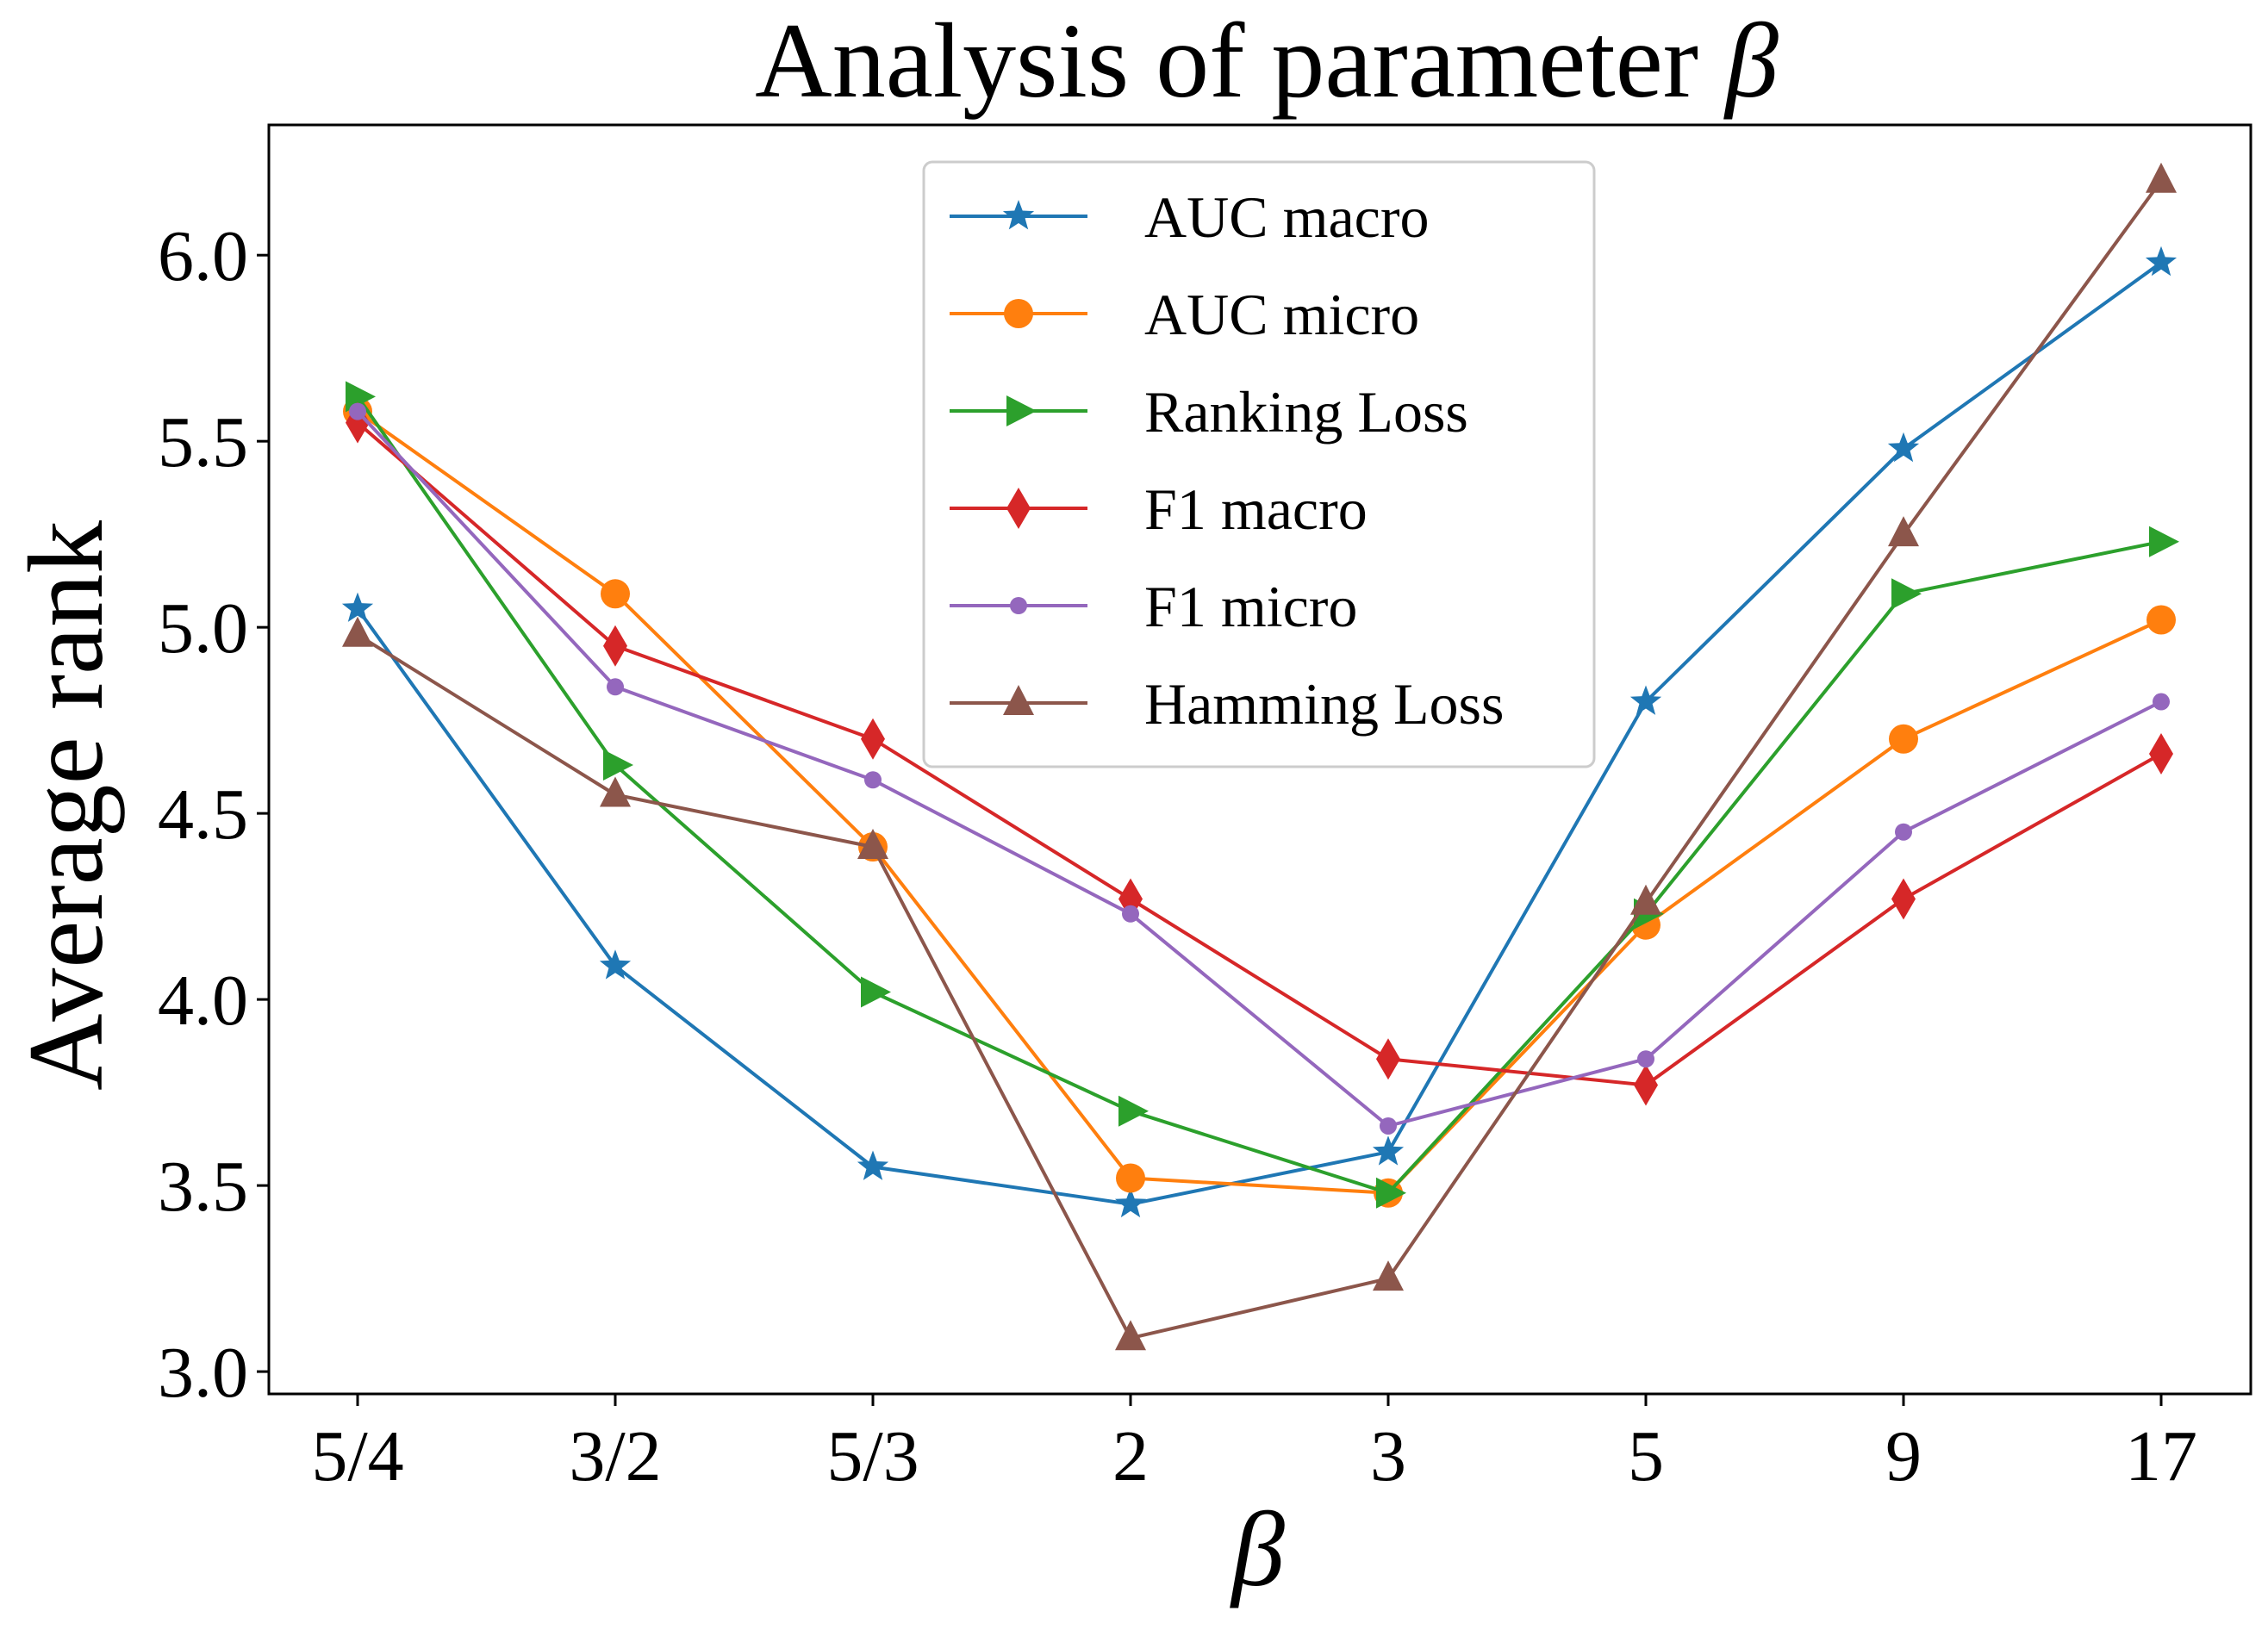 The width and height of the screenshot is (2268, 1636). What do you see at coordinates (1306, 412) in the screenshot?
I see `legend-label: Ranking Loss` at bounding box center [1306, 412].